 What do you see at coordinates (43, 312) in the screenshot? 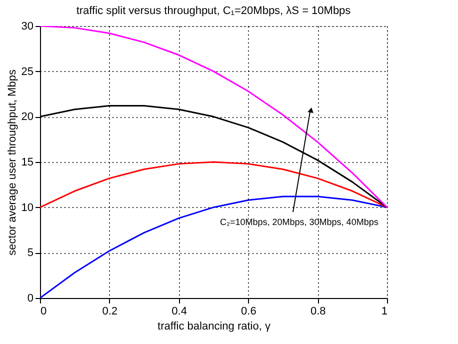
I see `x-tick-label: 0` at bounding box center [43, 312].